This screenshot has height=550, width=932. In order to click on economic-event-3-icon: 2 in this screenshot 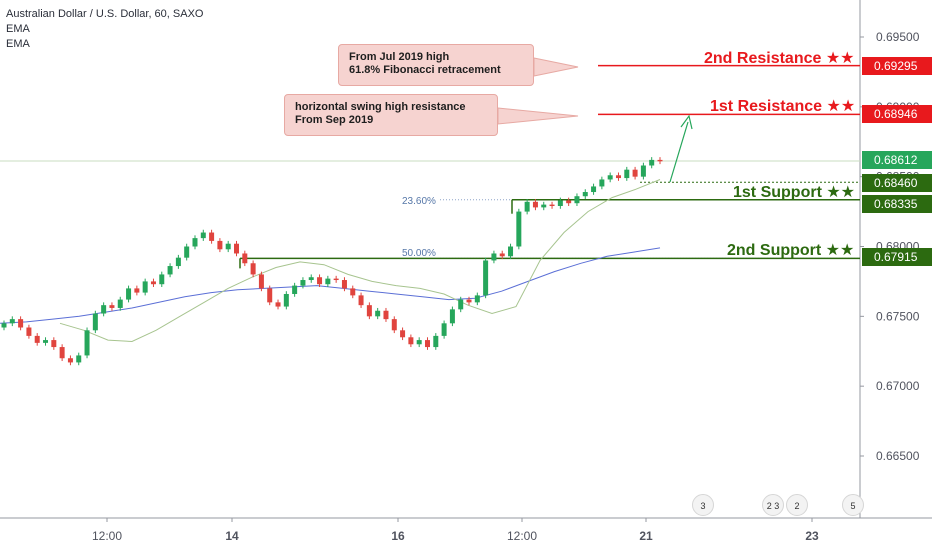, I will do `click(797, 505)`.